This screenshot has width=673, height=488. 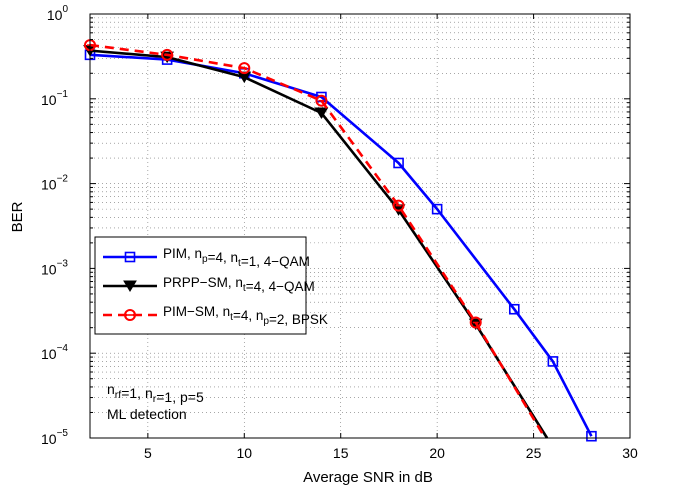 What do you see at coordinates (148, 453) in the screenshot?
I see `x-tick-label: 5` at bounding box center [148, 453].